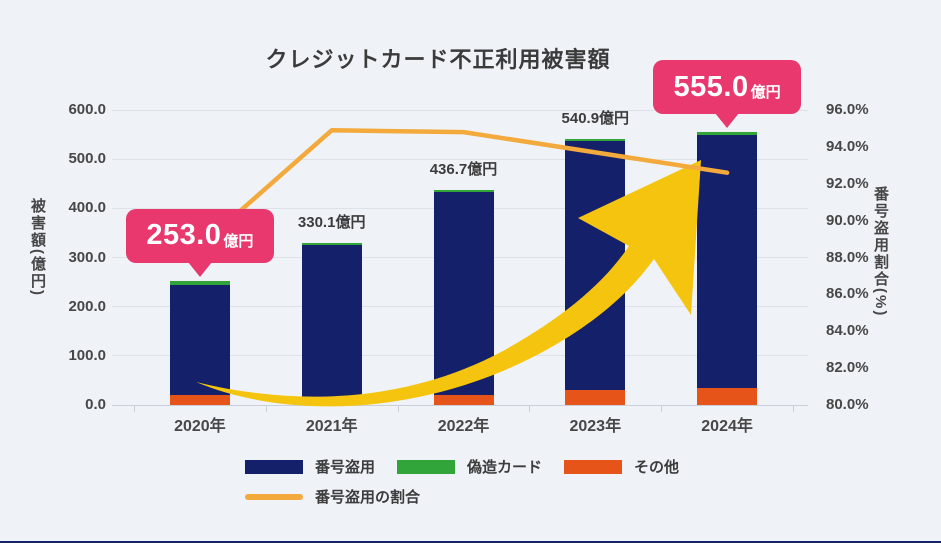  I want to click on bar-2024-segment-other, so click(727, 396).